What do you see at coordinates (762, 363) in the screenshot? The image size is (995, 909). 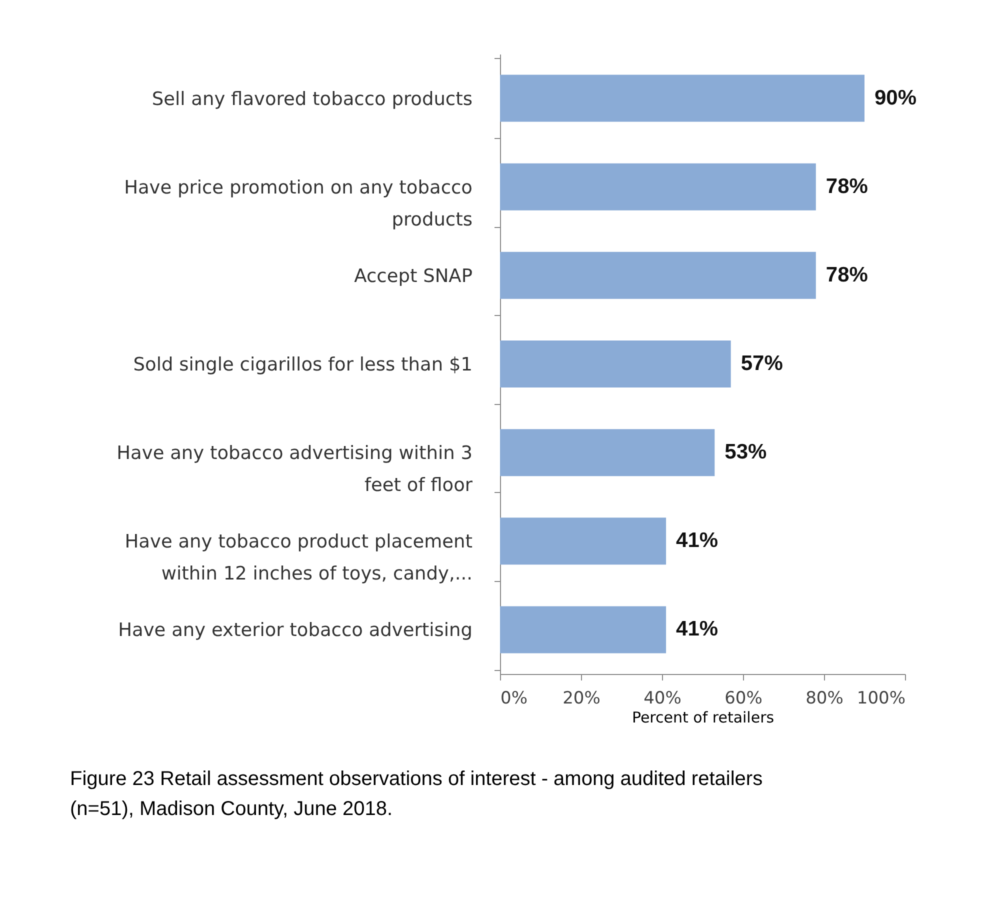 I see `data-label: 57%` at bounding box center [762, 363].